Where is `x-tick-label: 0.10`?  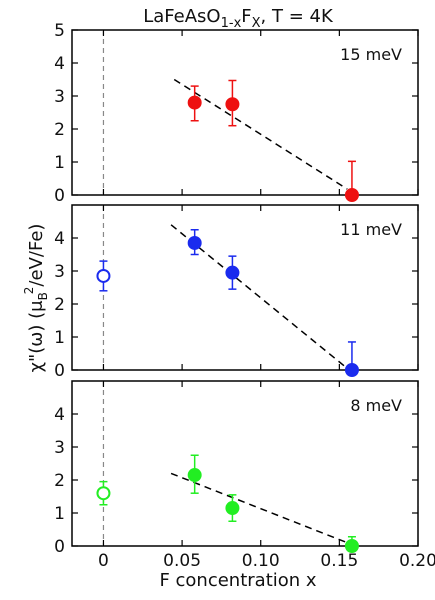 x-tick-label: 0.10 is located at coordinates (261, 561).